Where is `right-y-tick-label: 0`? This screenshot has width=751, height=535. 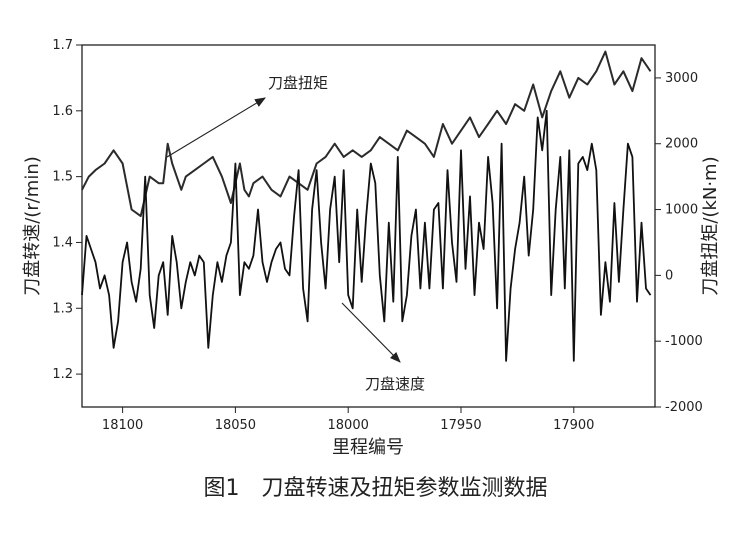
right-y-tick-label: 0 is located at coordinates (669, 275).